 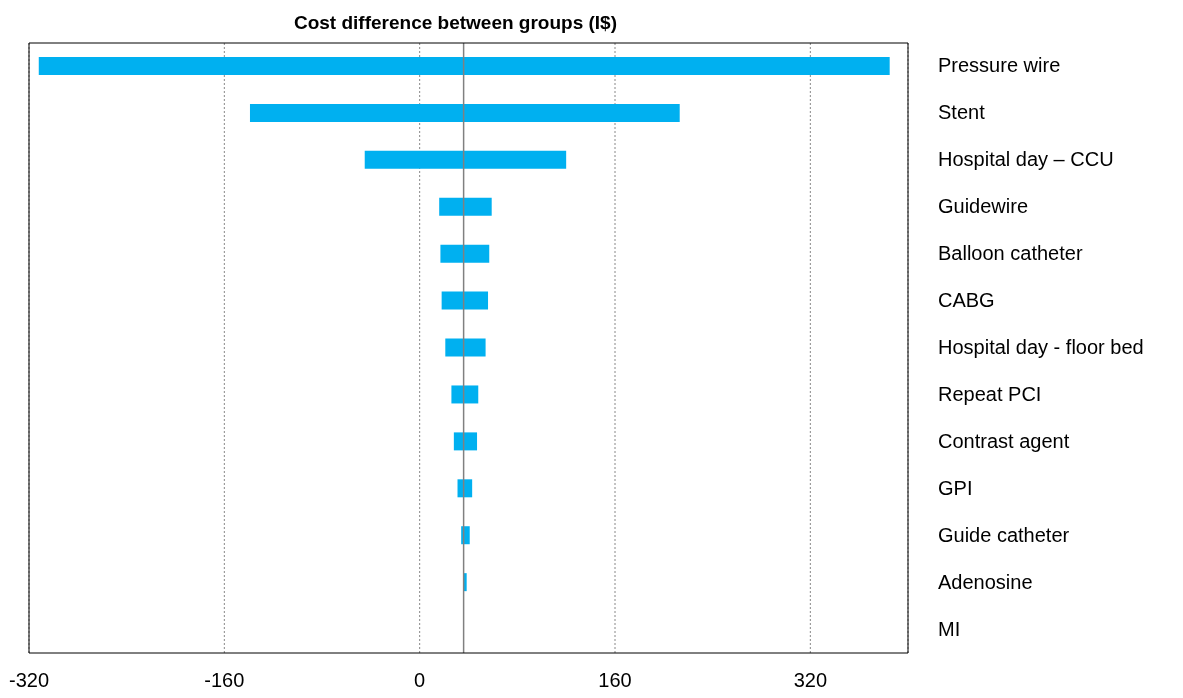 What do you see at coordinates (949, 628) in the screenshot?
I see `y-tick-label: MI` at bounding box center [949, 628].